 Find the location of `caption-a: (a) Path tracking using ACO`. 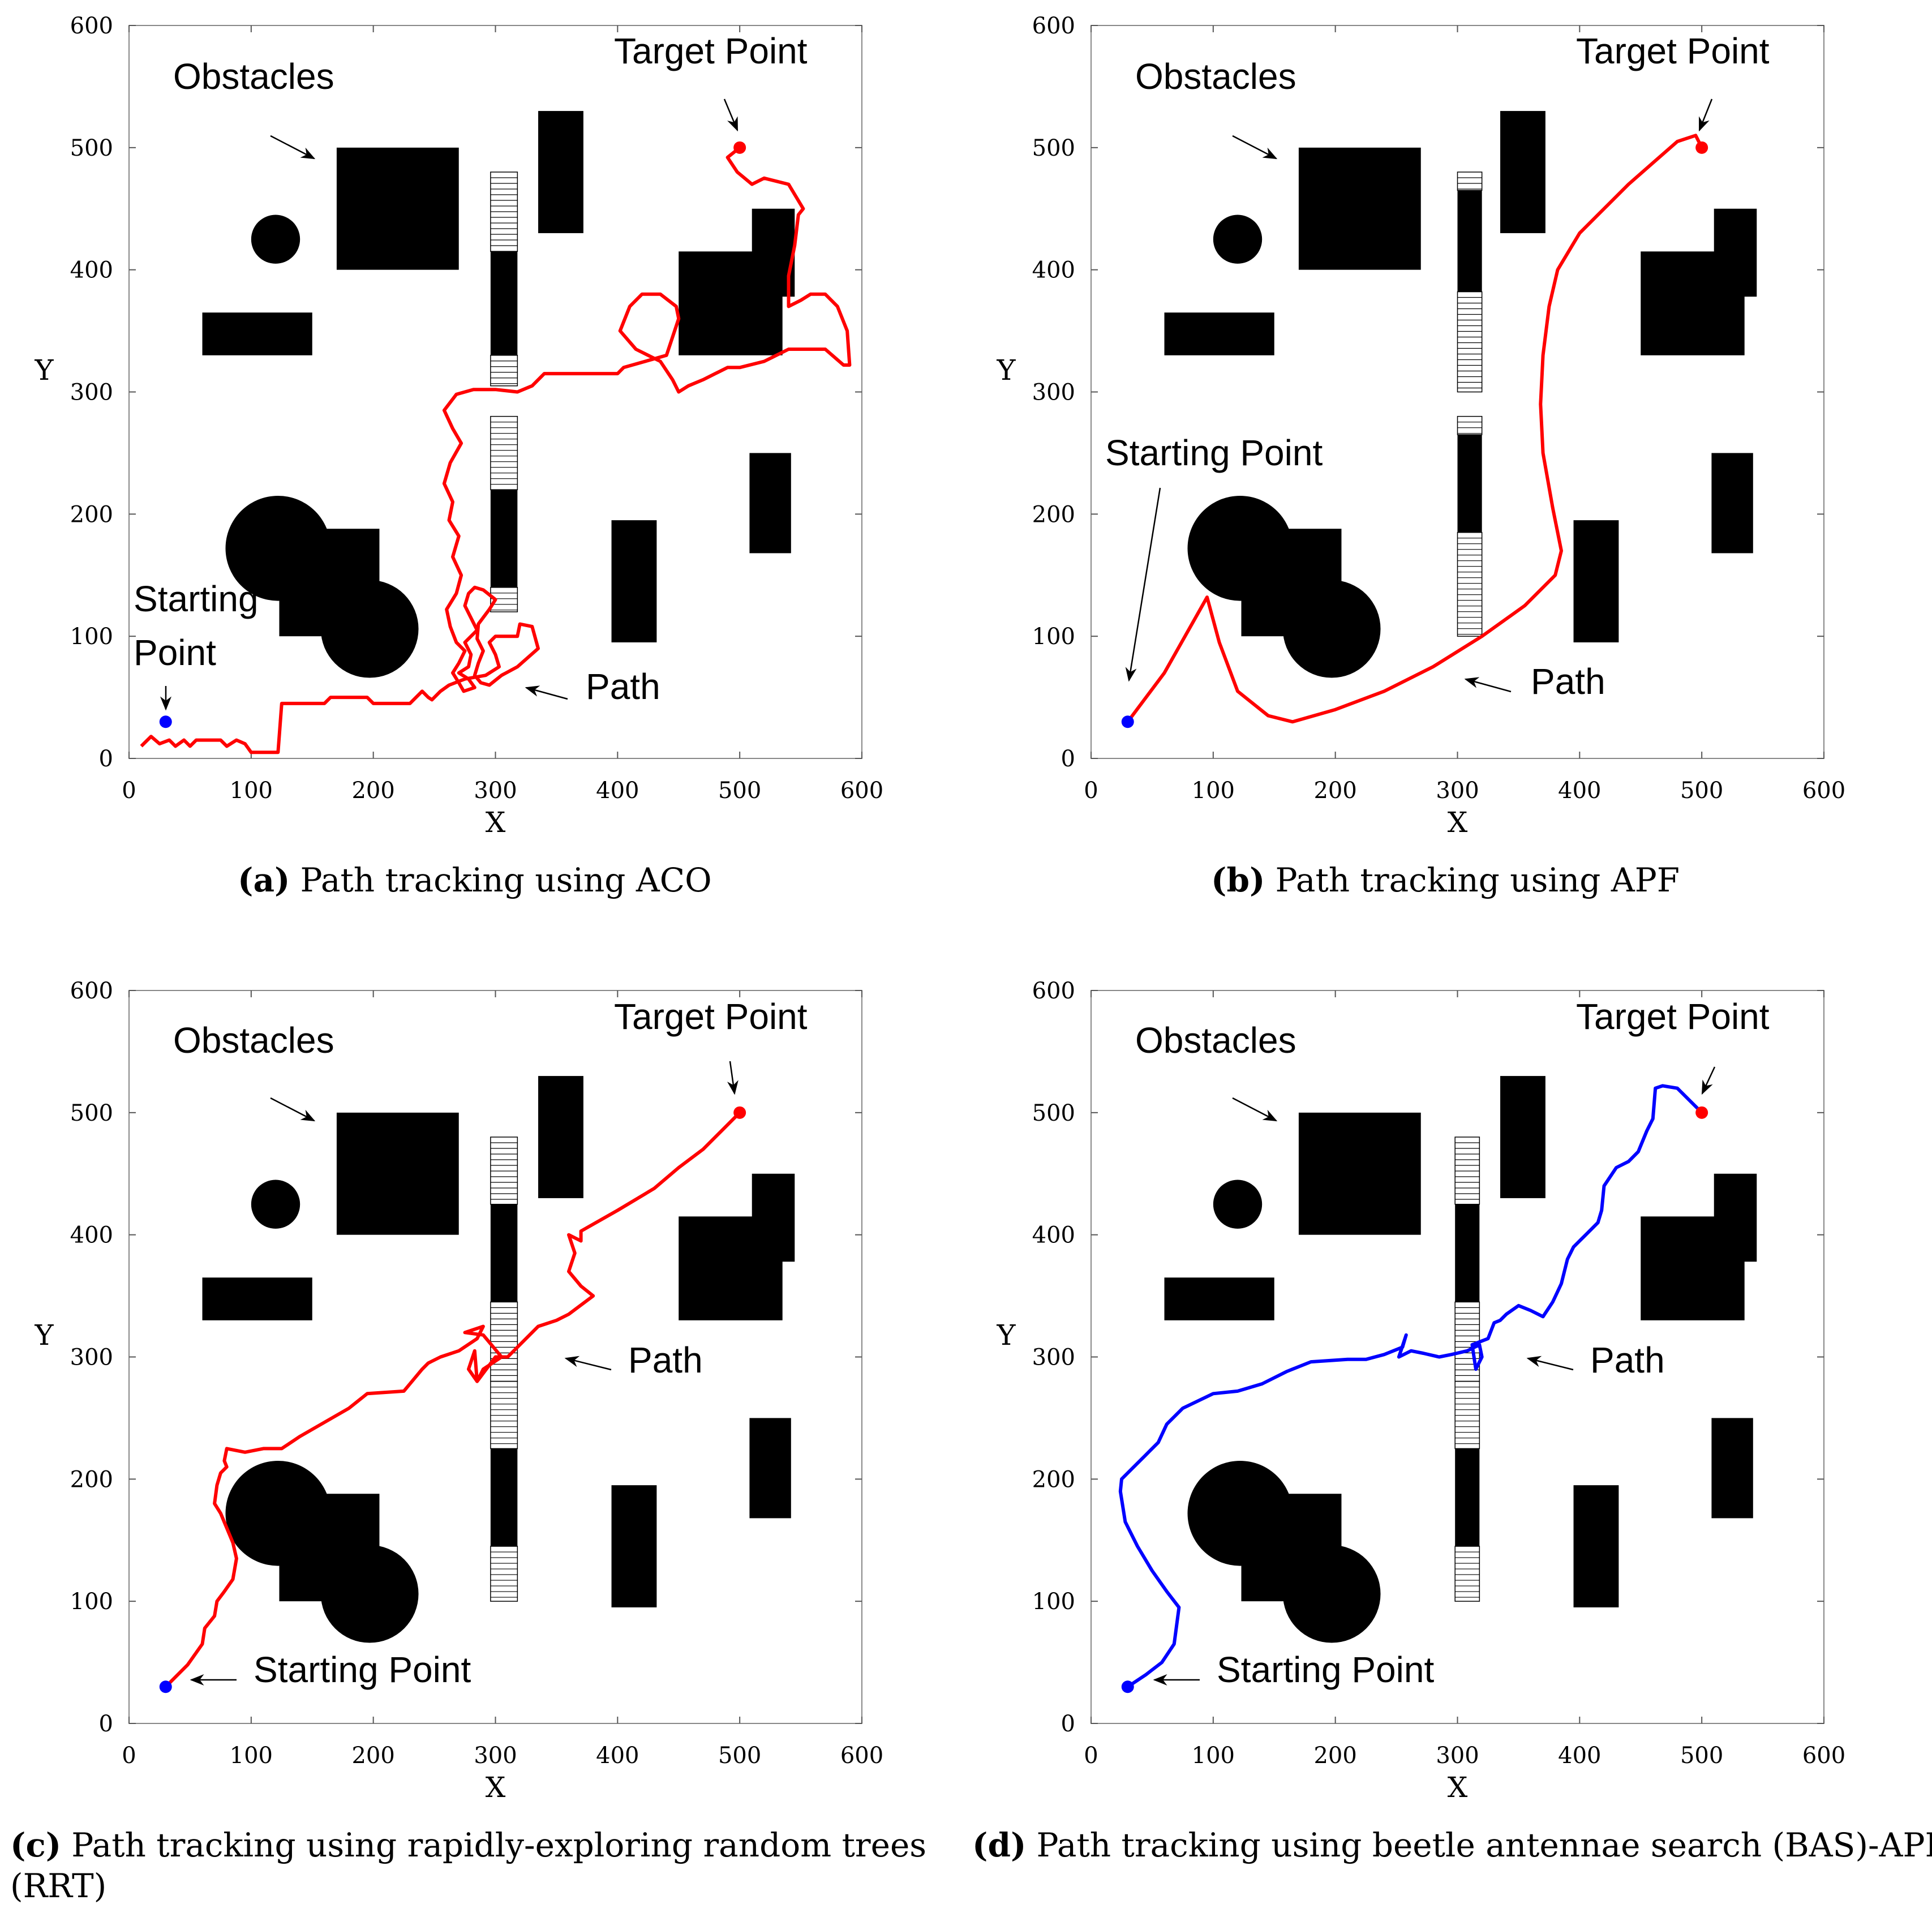

caption-a: (a) Path tracking using ACO is located at coordinates (475, 880).